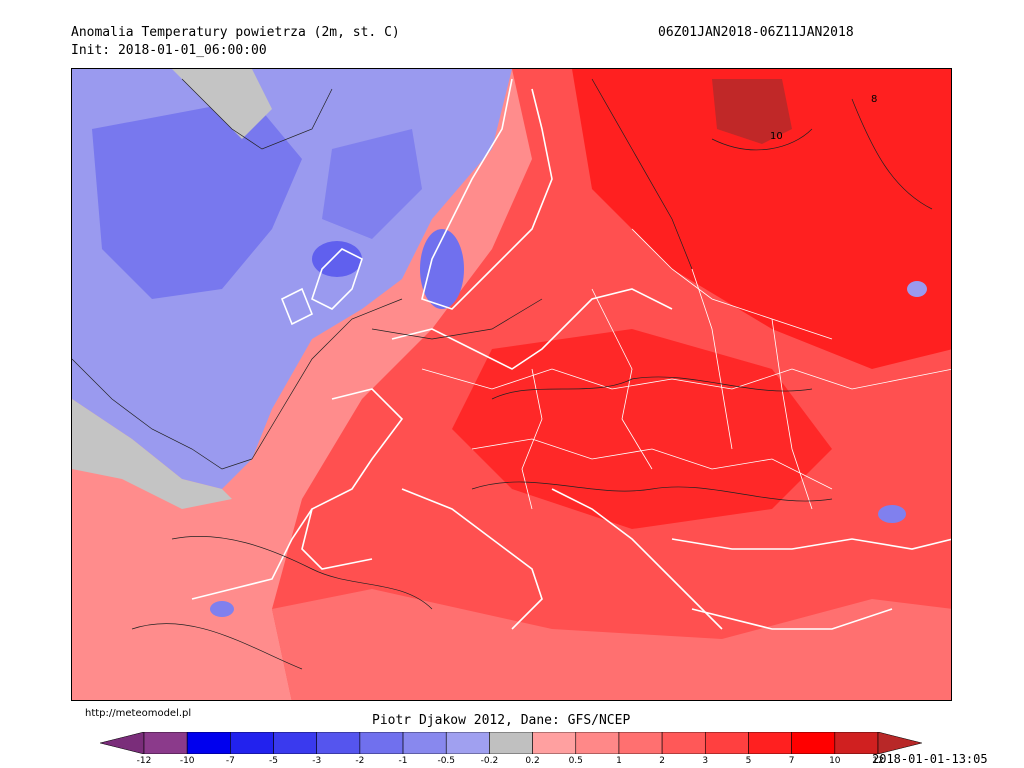  I want to click on contour-label-8: 8, so click(874, 99).